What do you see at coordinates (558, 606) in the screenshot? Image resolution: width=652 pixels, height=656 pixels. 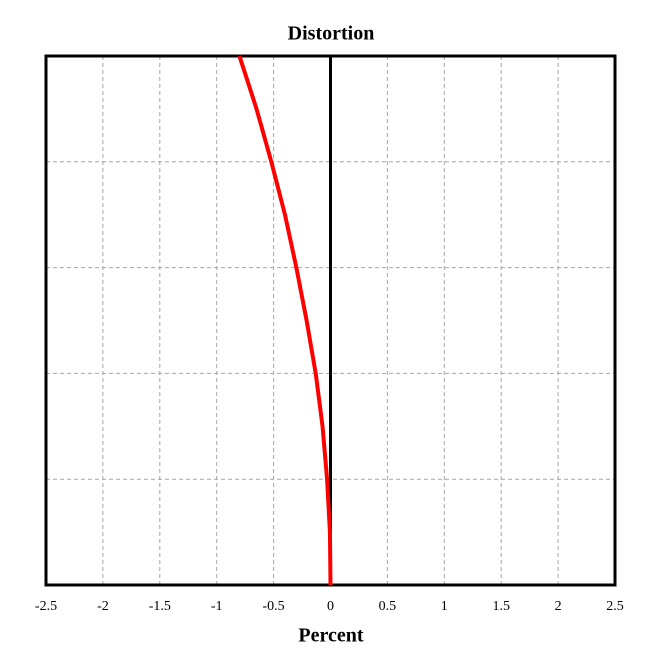 I see `x-tick-label: 2` at bounding box center [558, 606].